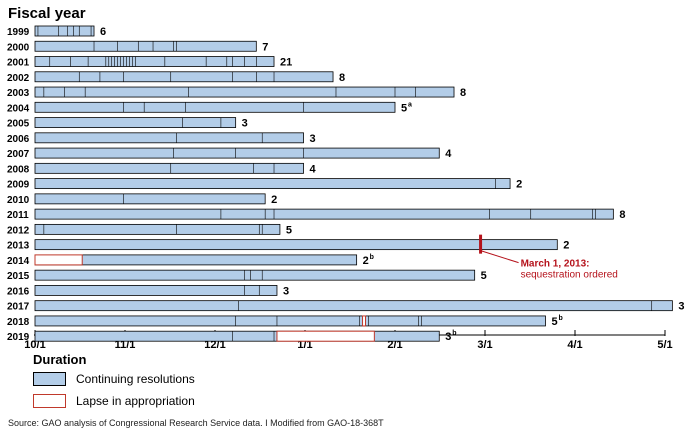 This screenshot has height=436, width=700. I want to click on year-label: 2010, so click(18, 200).